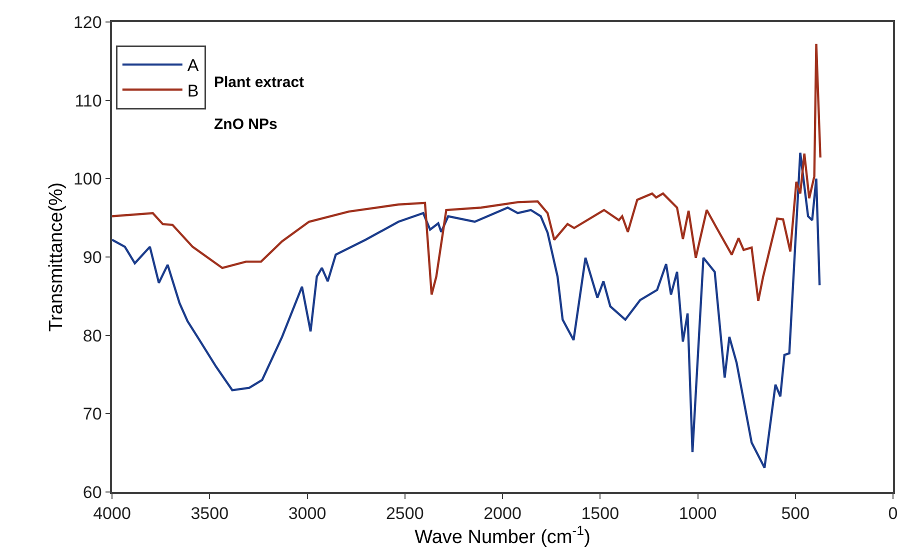  I want to click on y-tick-label: 90, so click(92, 257).